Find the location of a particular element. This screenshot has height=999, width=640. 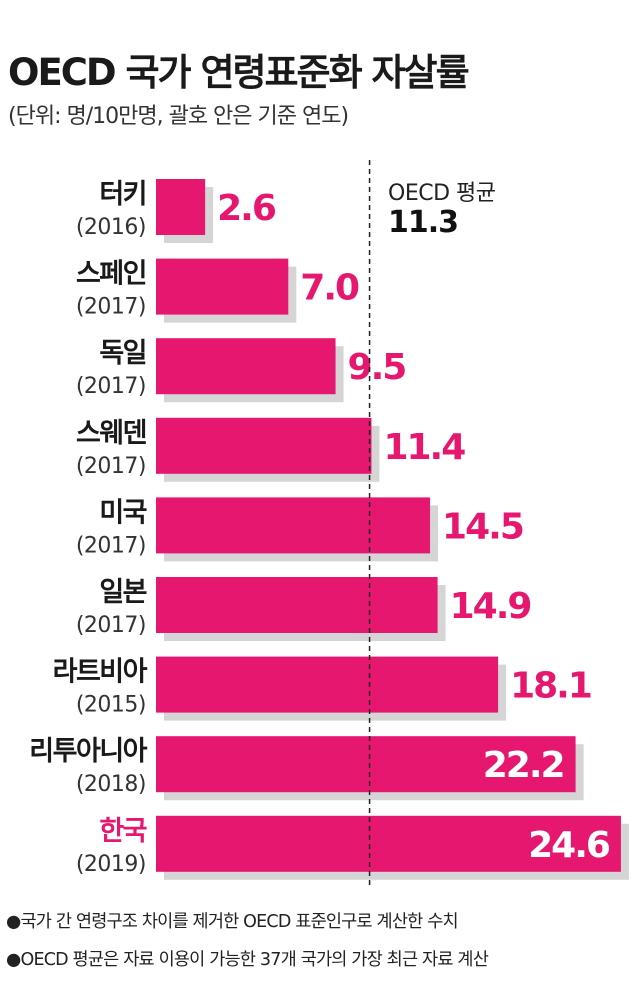

year-label: (2018) is located at coordinates (111, 784).